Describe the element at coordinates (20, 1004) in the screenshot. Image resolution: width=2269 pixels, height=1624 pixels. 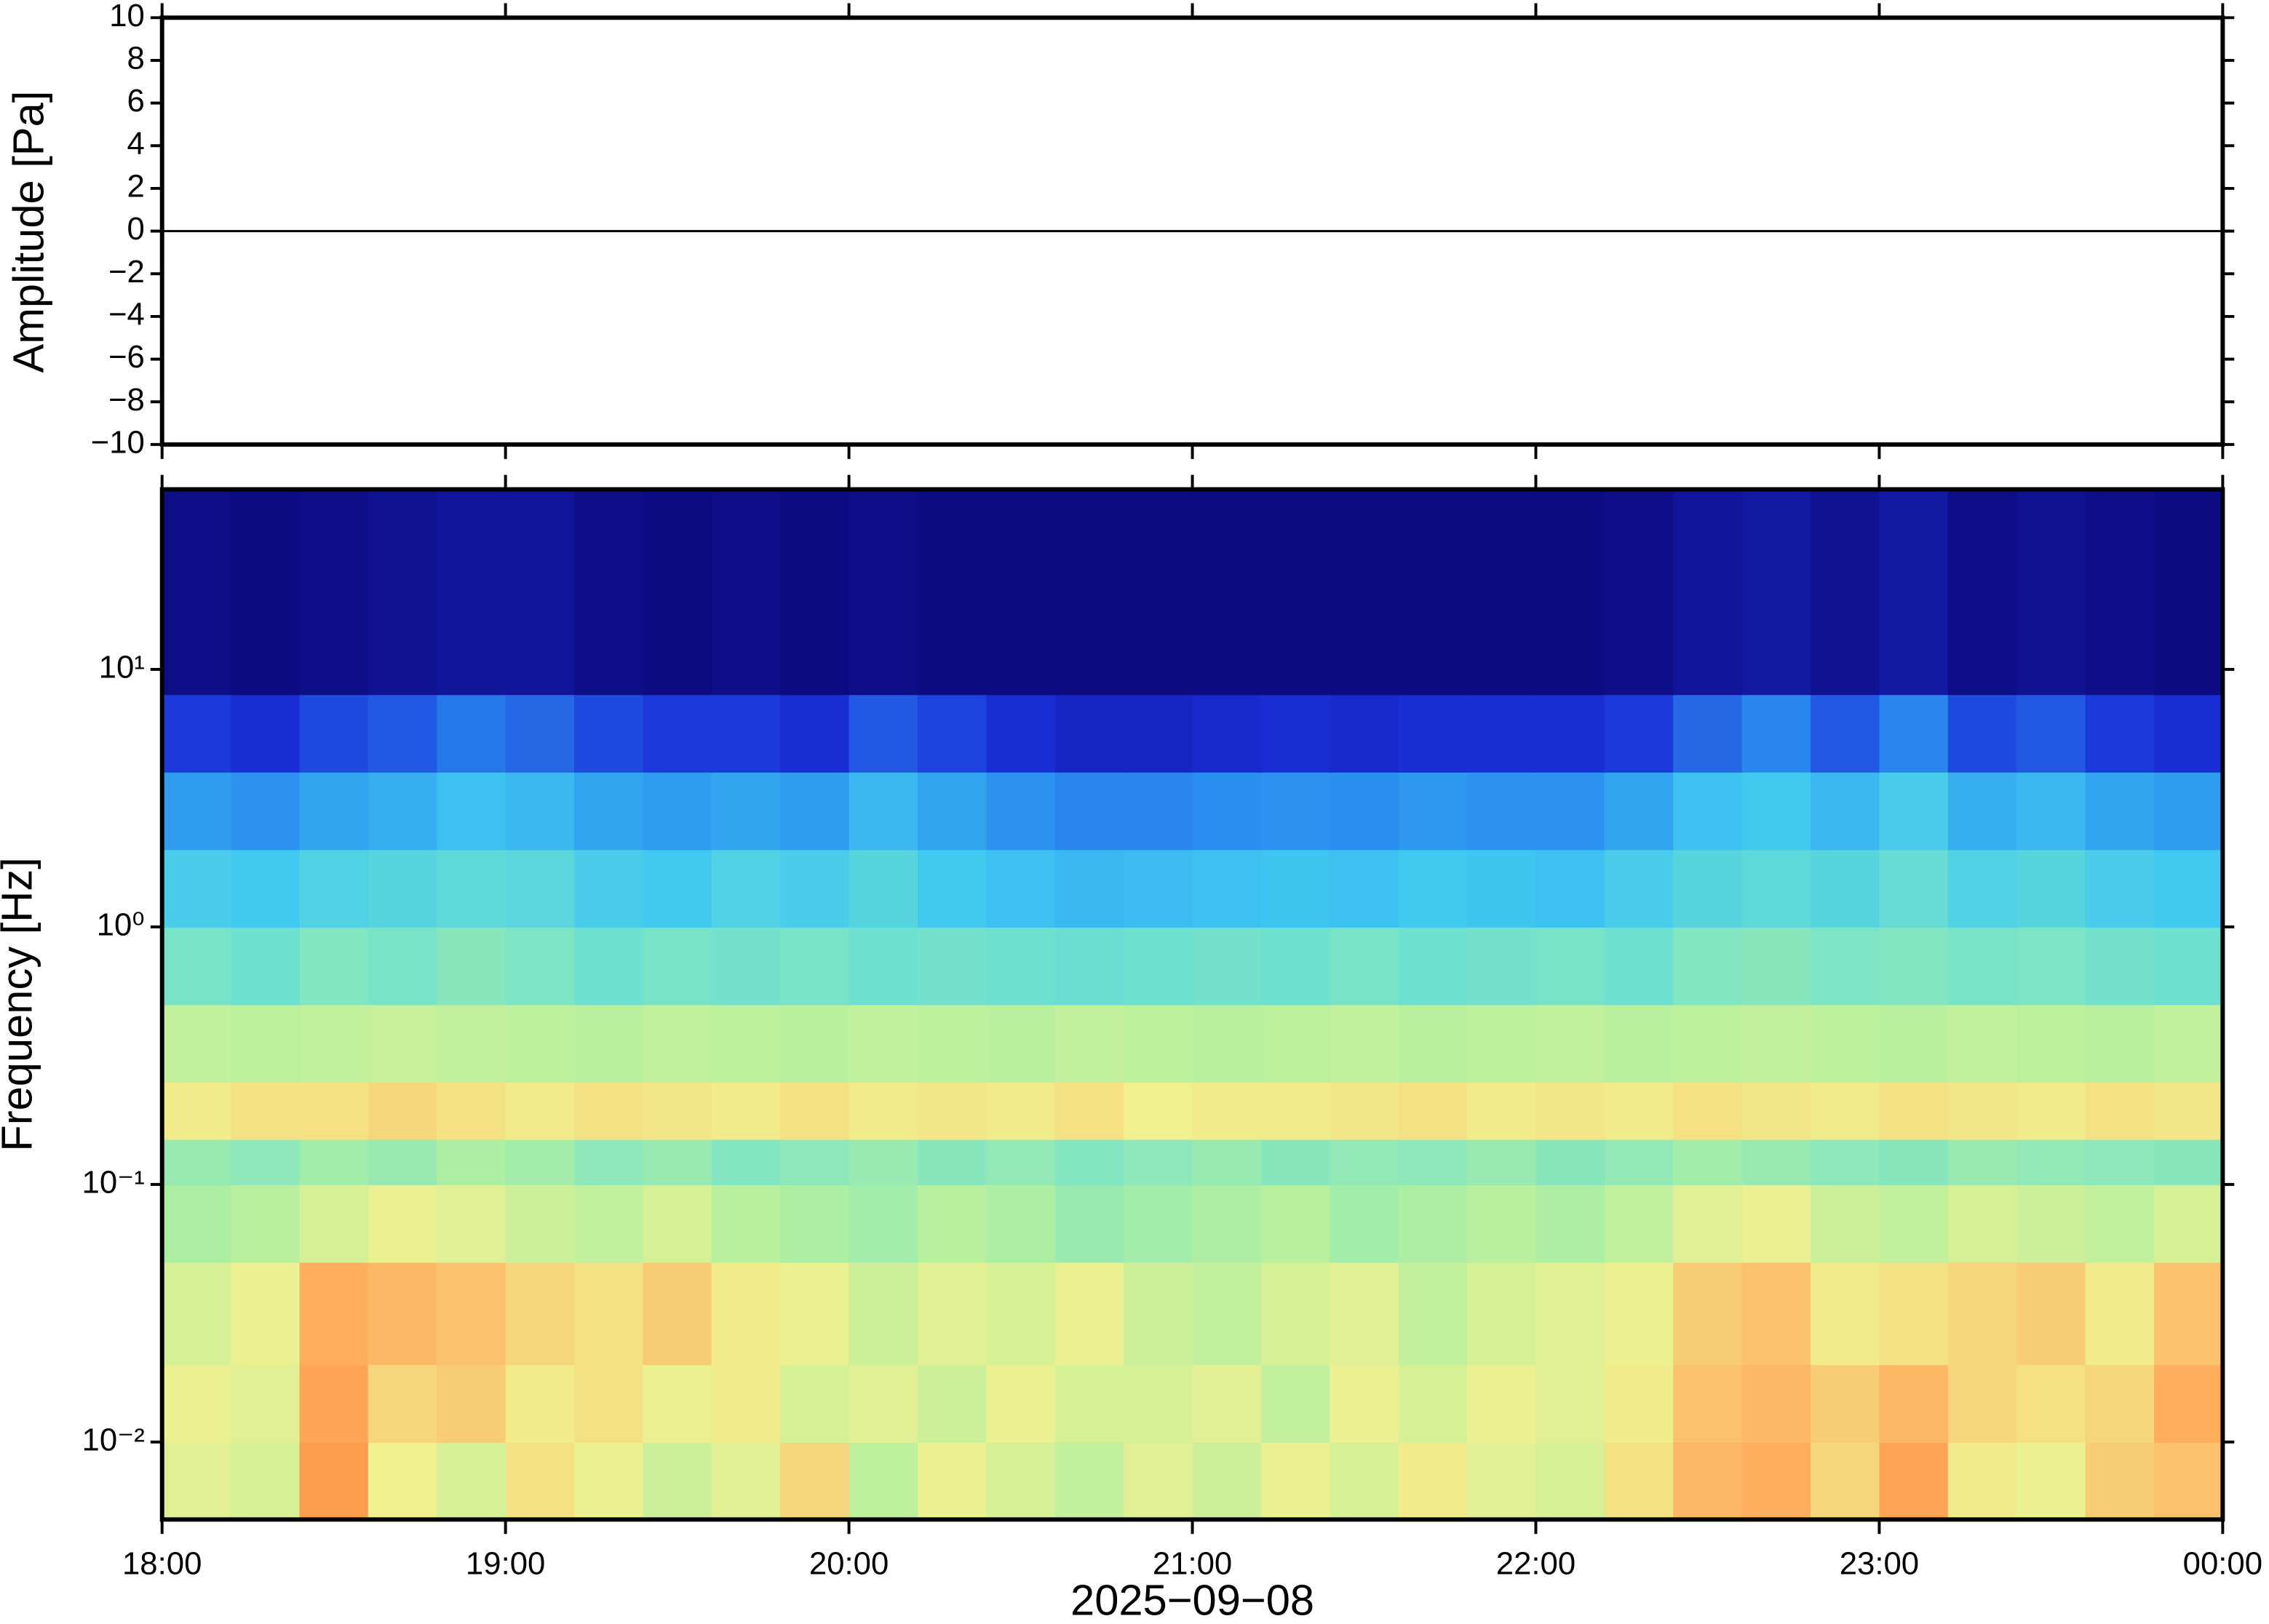
I see `y-axis-label: Frequency [Hz]` at that location.